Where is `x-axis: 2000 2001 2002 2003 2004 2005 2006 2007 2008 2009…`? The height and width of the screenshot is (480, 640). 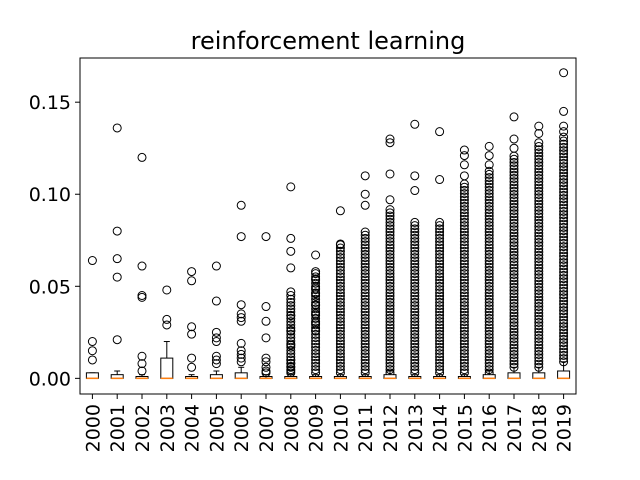 x-axis: 2000 2001 2002 2003 2004 2005 2006 2007 2008 2009… is located at coordinates (329, 423).